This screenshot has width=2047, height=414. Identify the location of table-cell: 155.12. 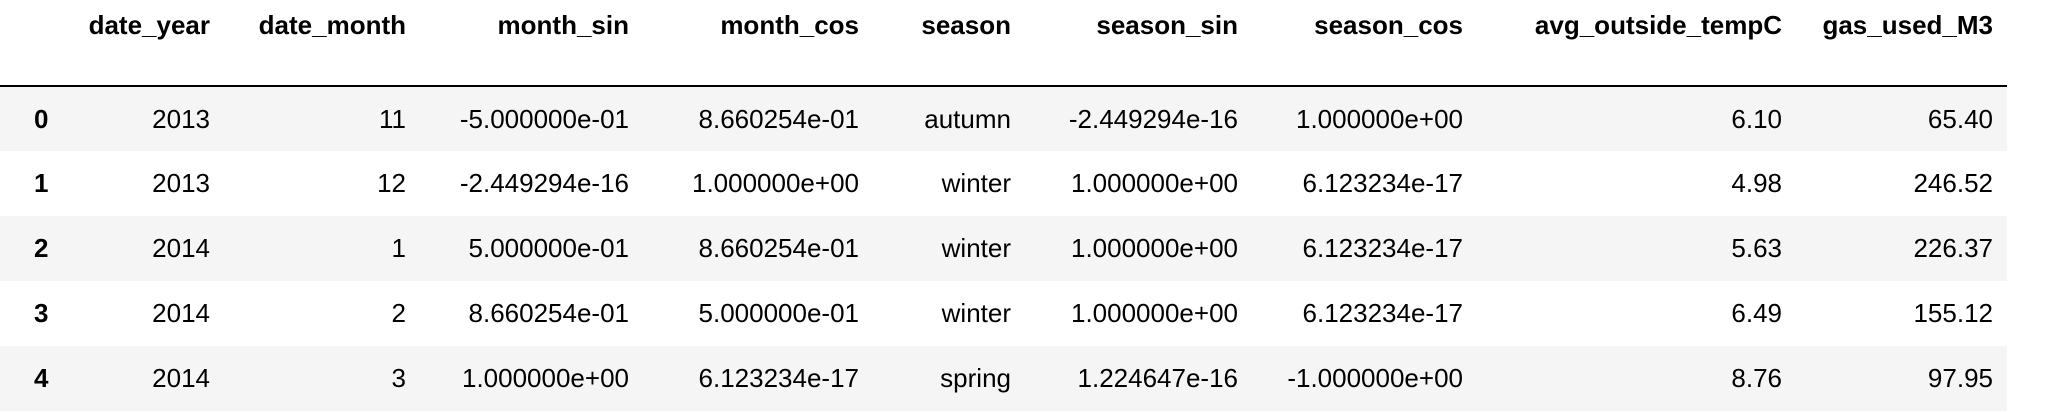
(1953, 313).